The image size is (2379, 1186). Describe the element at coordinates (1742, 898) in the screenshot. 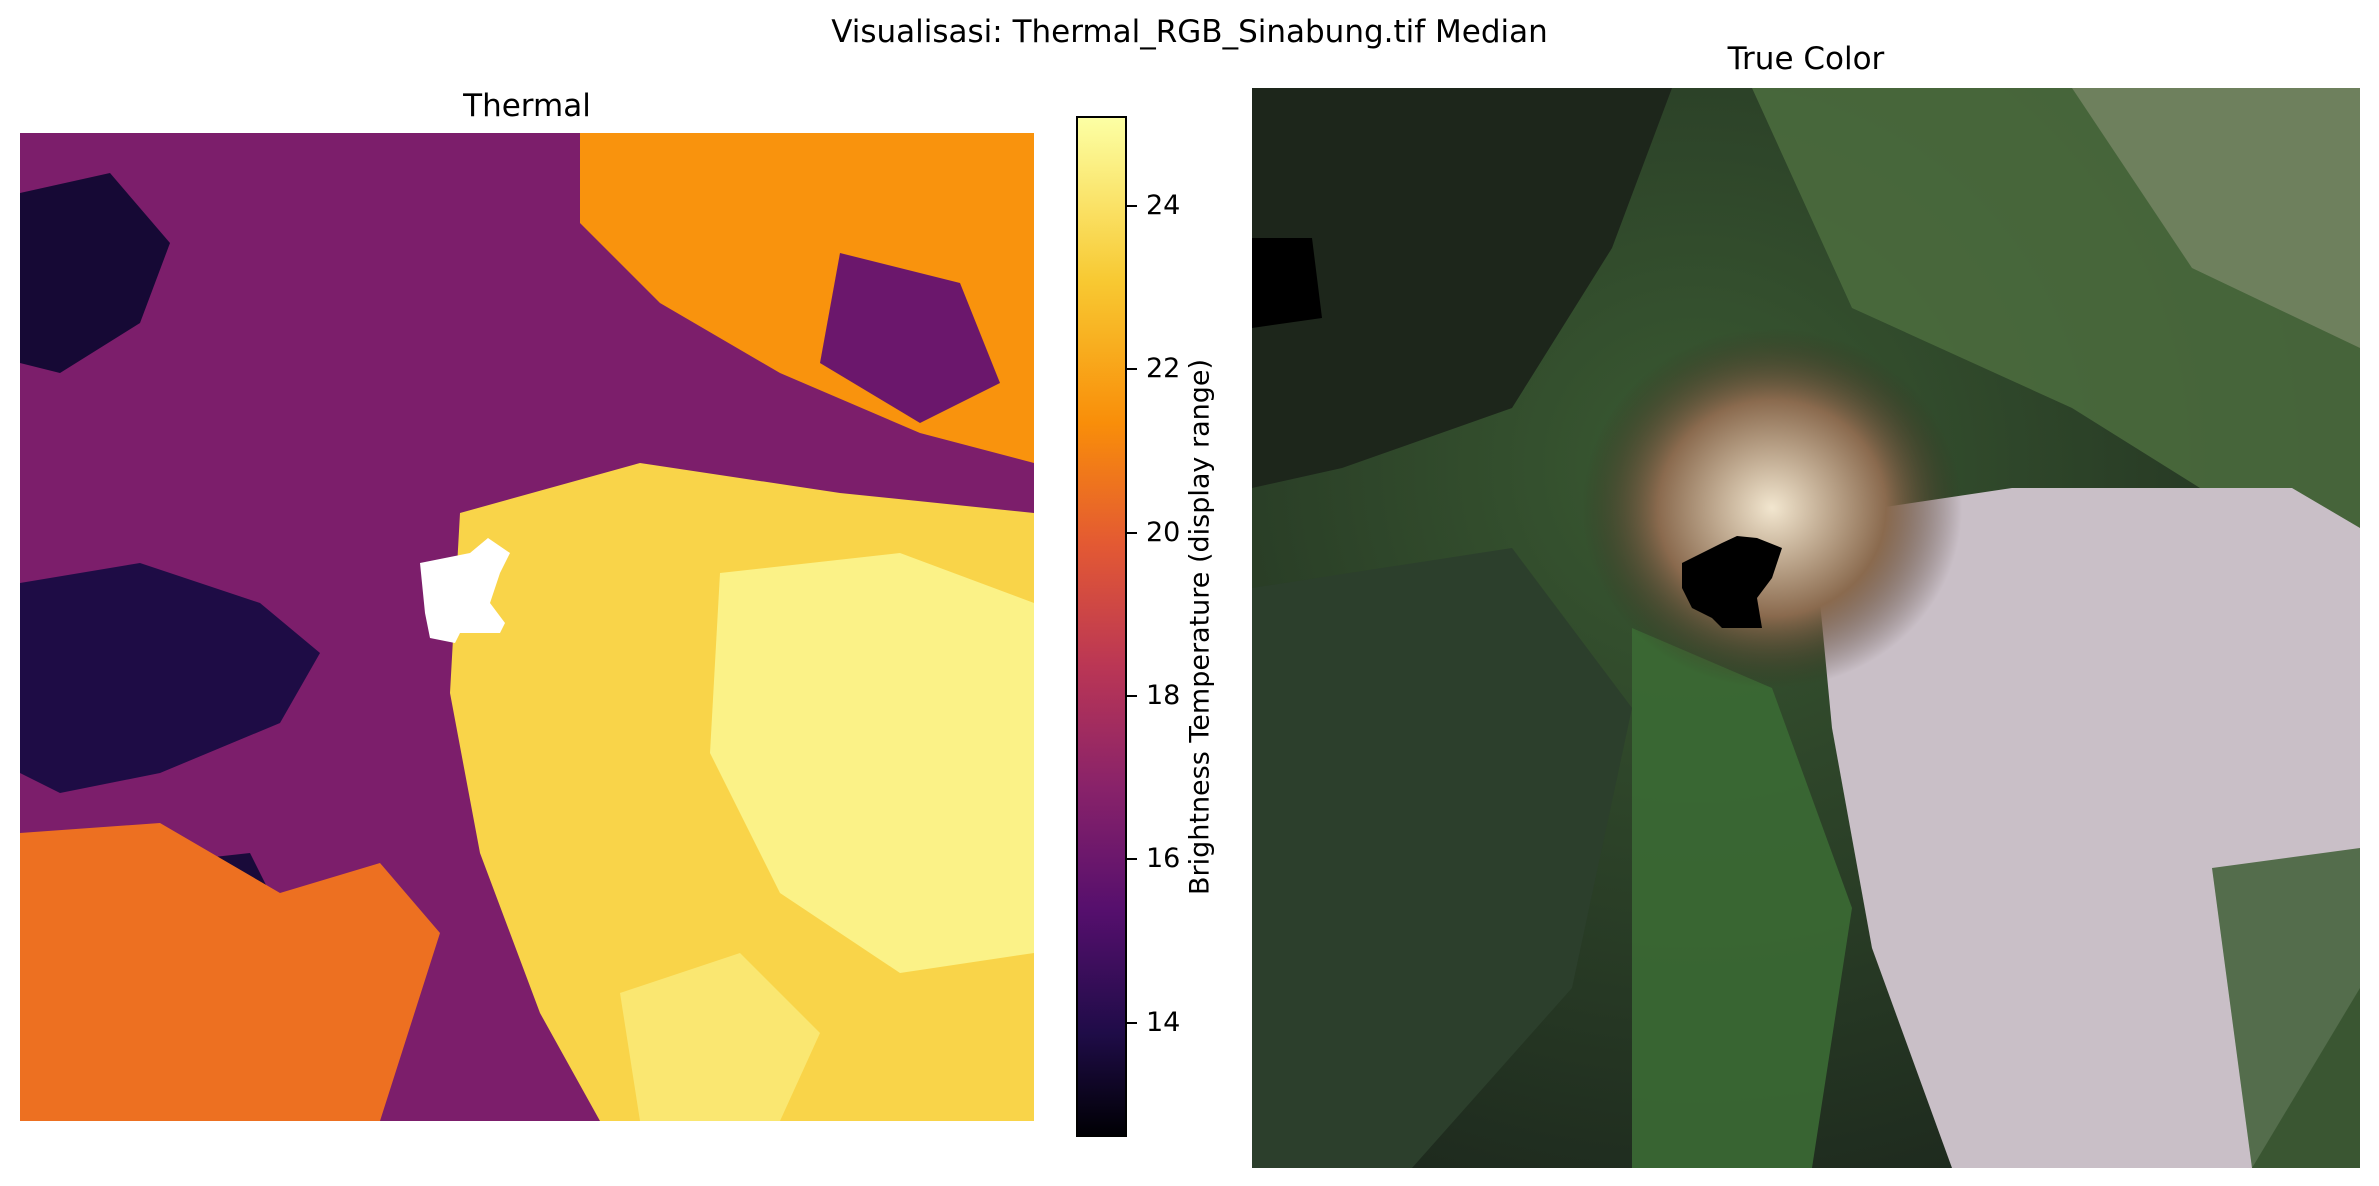

I see `green-slope-south` at that location.